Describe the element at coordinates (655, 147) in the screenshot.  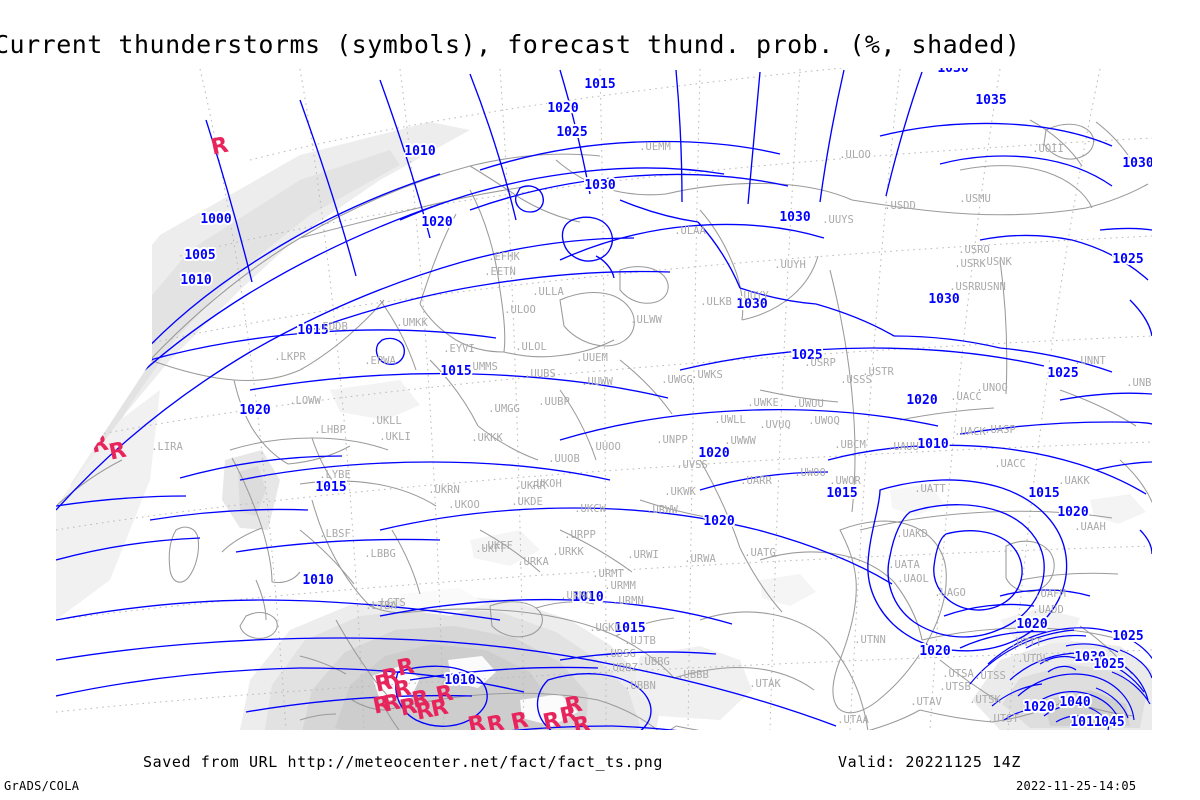
I see `station-id-label: .UEMM` at that location.